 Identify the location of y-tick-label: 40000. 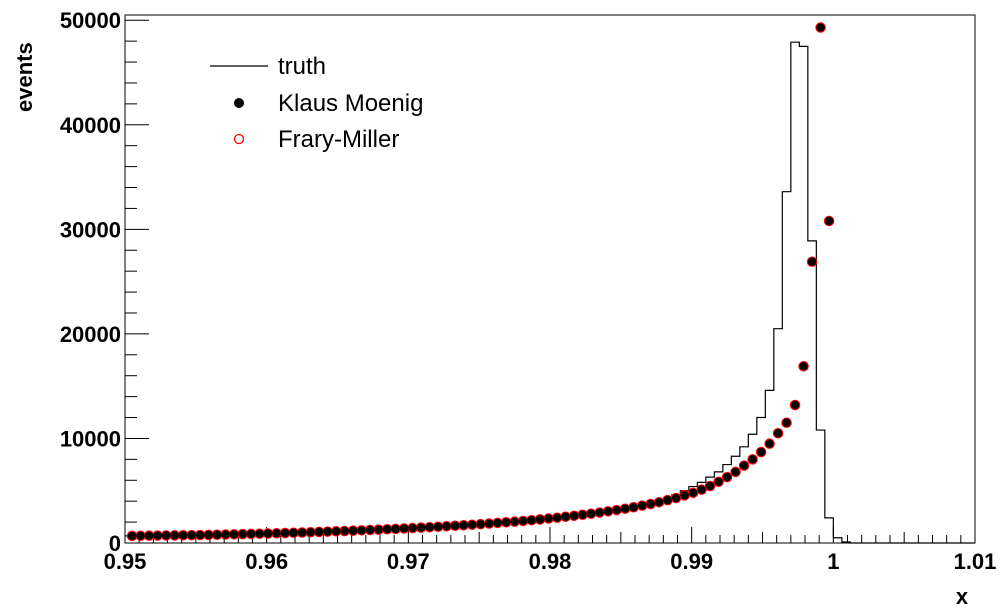
(90, 125).